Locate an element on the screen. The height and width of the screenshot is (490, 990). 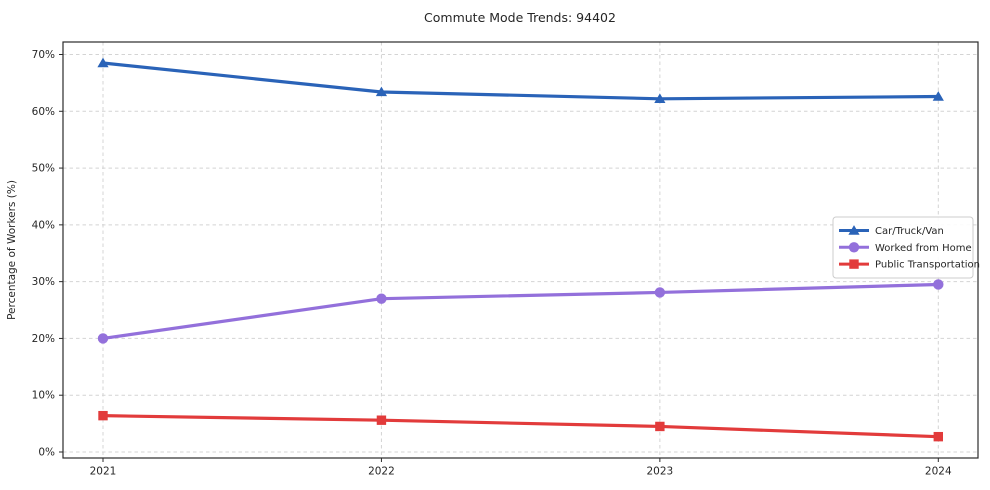
legend-label: Public Transportation is located at coordinates (927, 265).